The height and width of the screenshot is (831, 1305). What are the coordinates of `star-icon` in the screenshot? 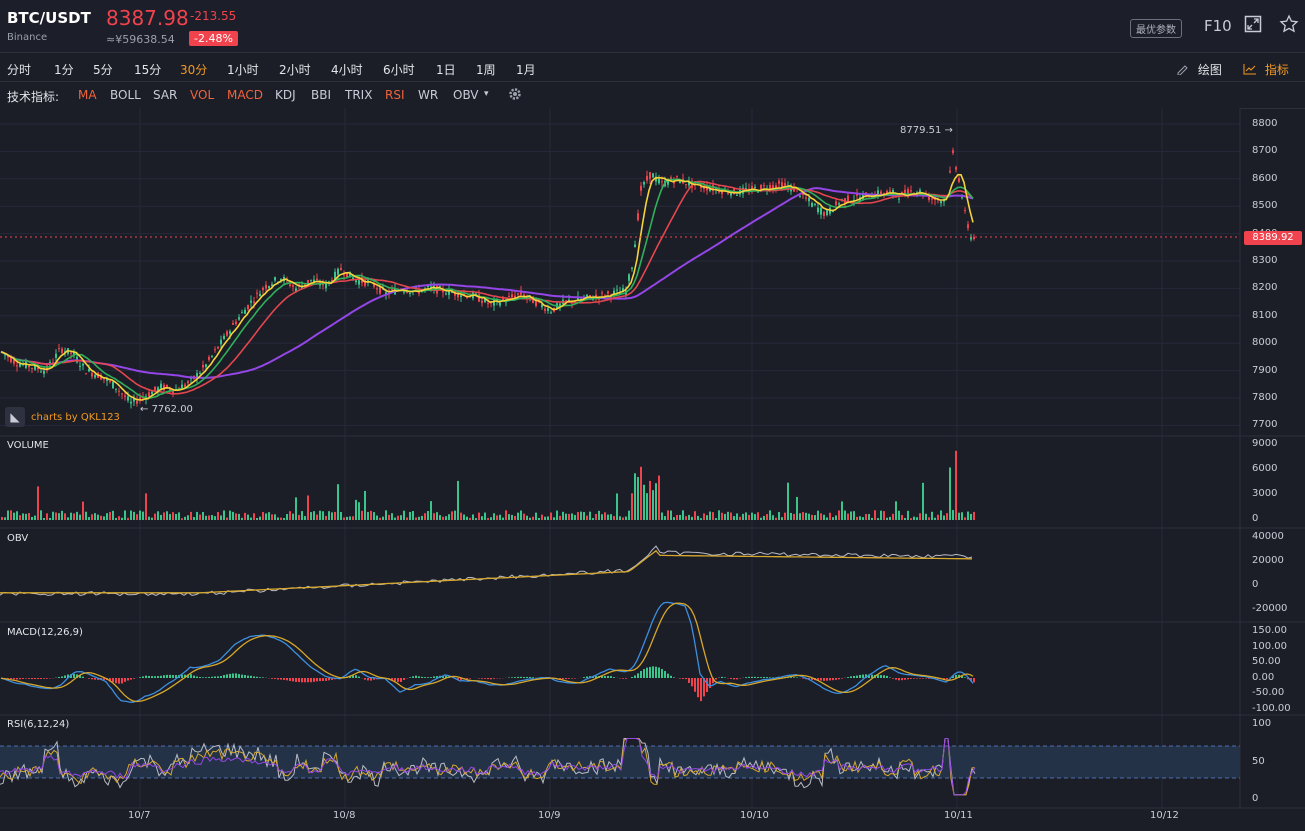 It's located at (1289, 26).